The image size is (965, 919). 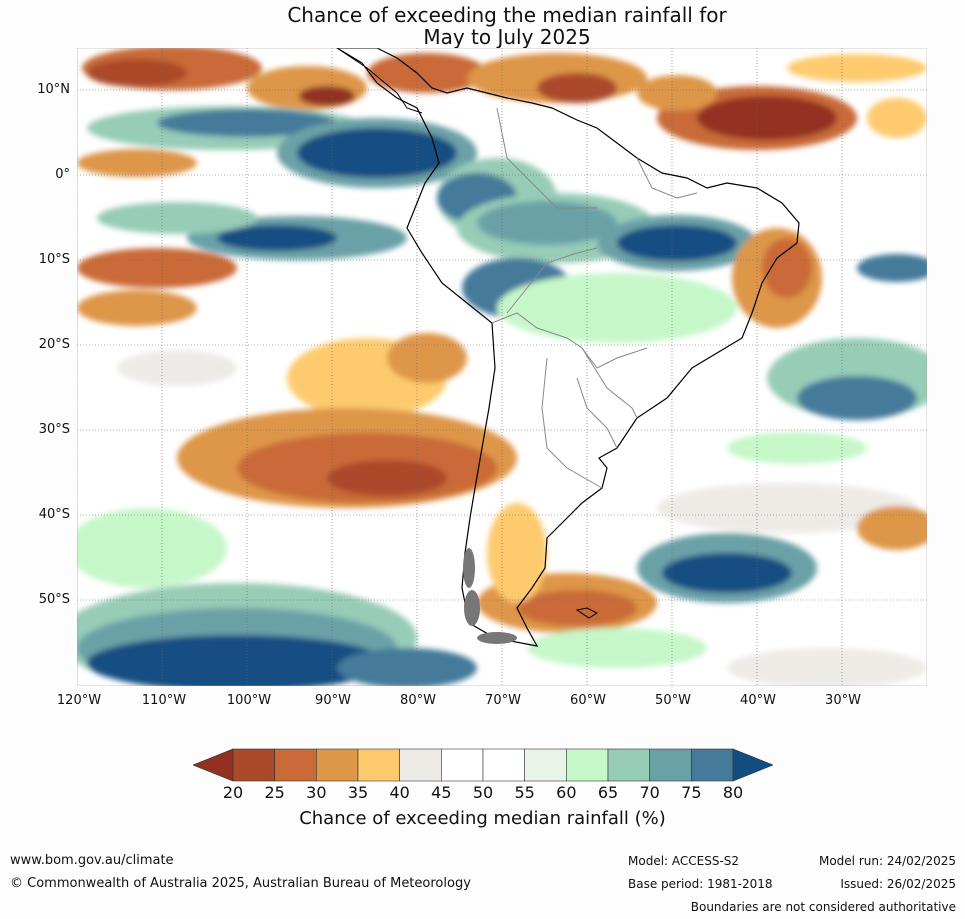 I want to click on colorbar-tick-label: 50, so click(x=483, y=792).